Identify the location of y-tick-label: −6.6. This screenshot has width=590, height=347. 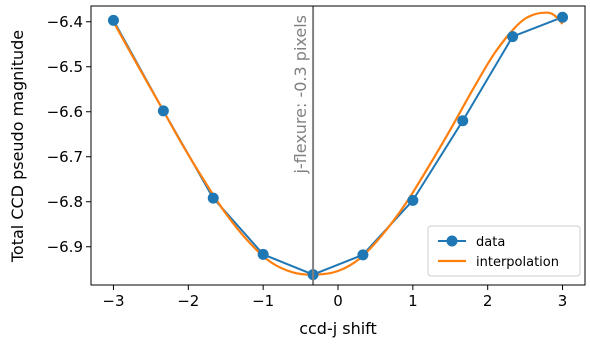
(65, 112).